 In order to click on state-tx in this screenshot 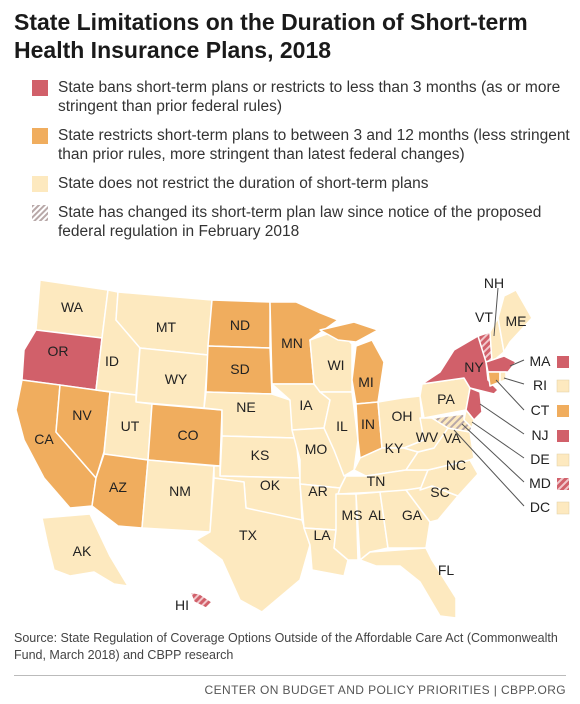, I will do `click(253, 545)`.